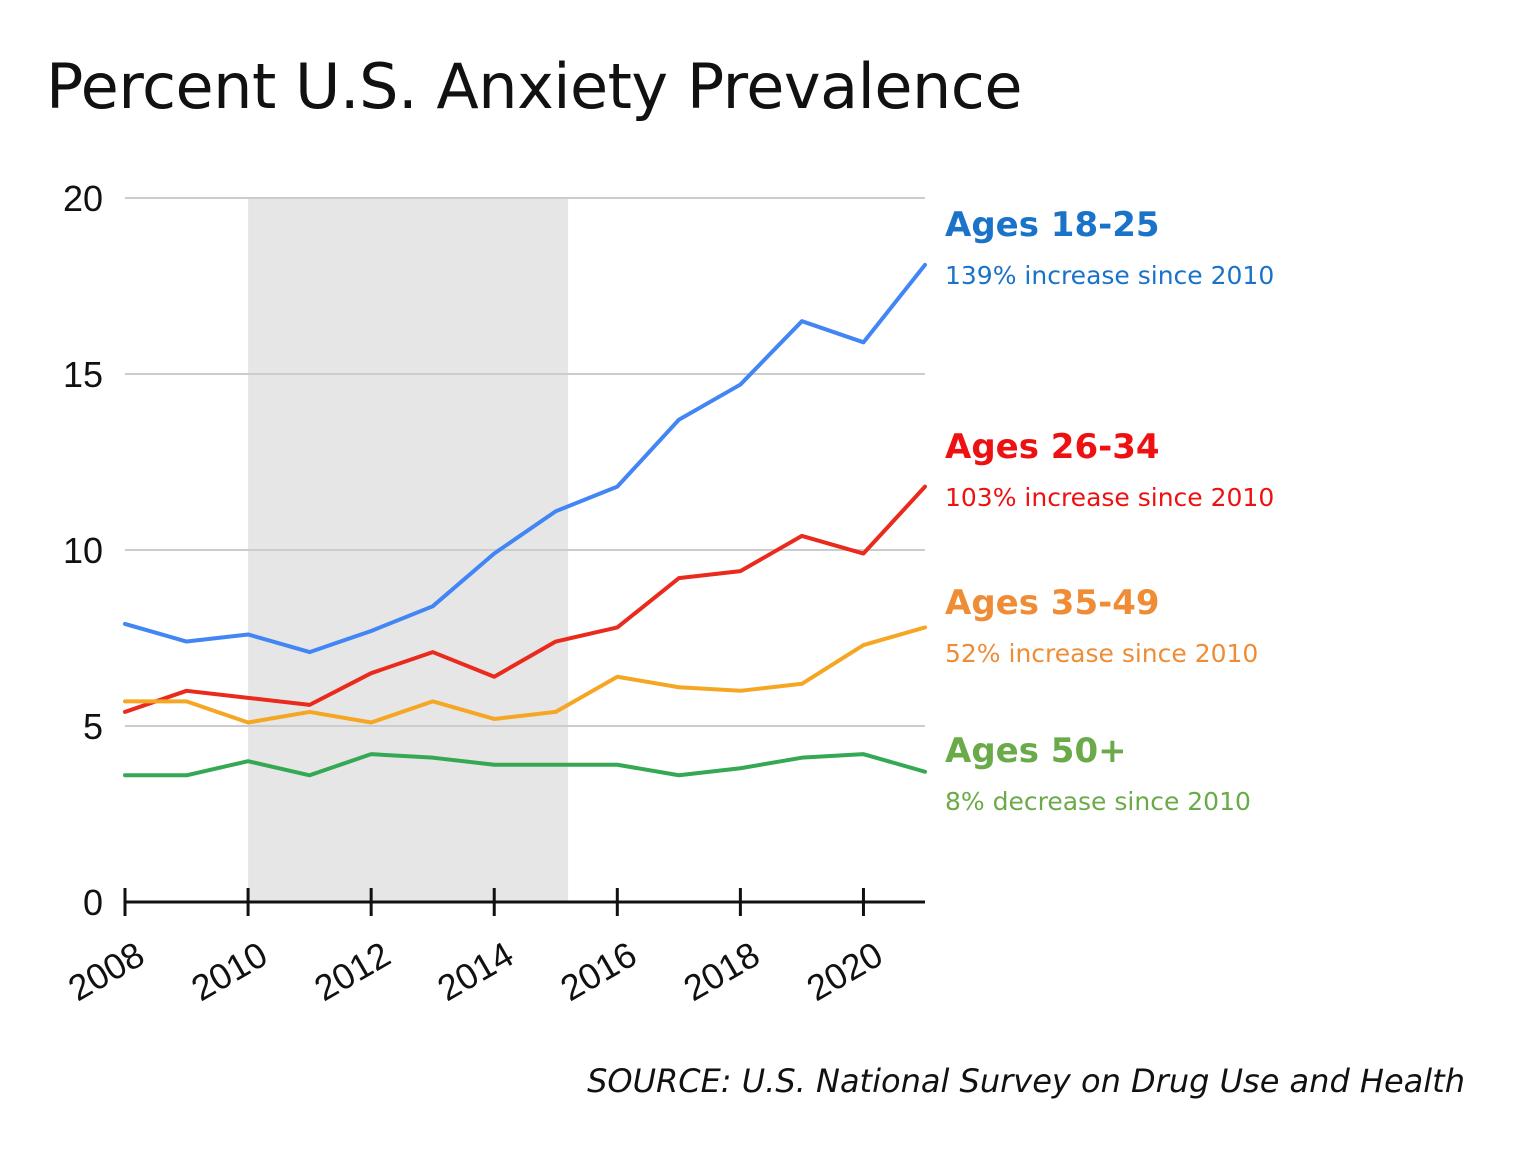 The height and width of the screenshot is (1157, 1537). Describe the element at coordinates (845, 971) in the screenshot. I see `x-tick-label-2020: 2020` at that location.